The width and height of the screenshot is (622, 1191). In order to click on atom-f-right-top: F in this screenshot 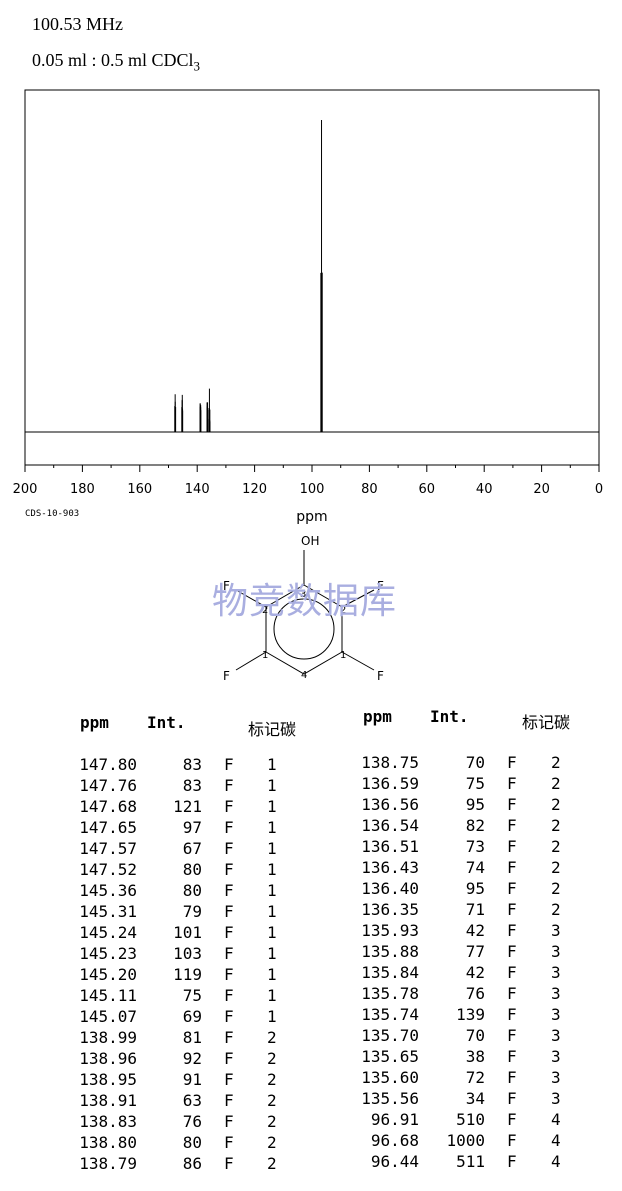, I will do `click(380, 586)`.